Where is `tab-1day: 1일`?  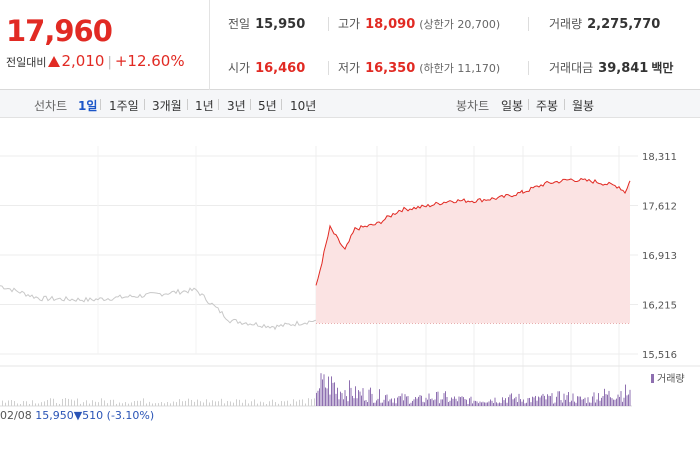 tab-1day: 1일 is located at coordinates (88, 106).